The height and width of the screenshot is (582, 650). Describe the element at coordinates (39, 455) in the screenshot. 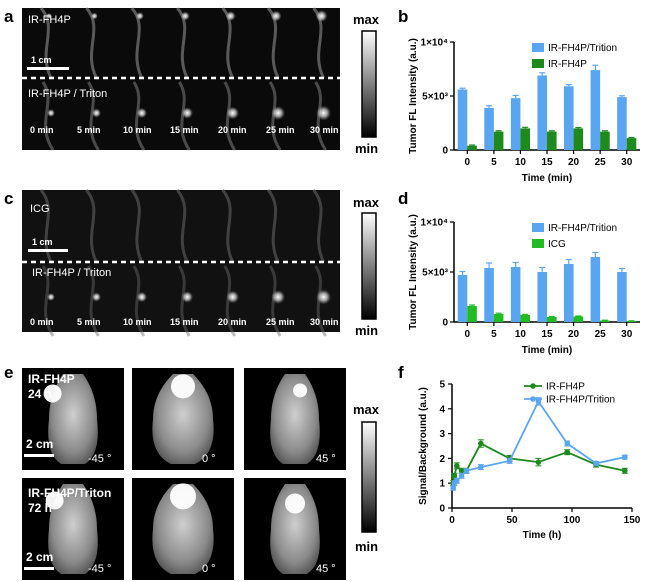

I see `panel-e-row1-scale-bar` at that location.